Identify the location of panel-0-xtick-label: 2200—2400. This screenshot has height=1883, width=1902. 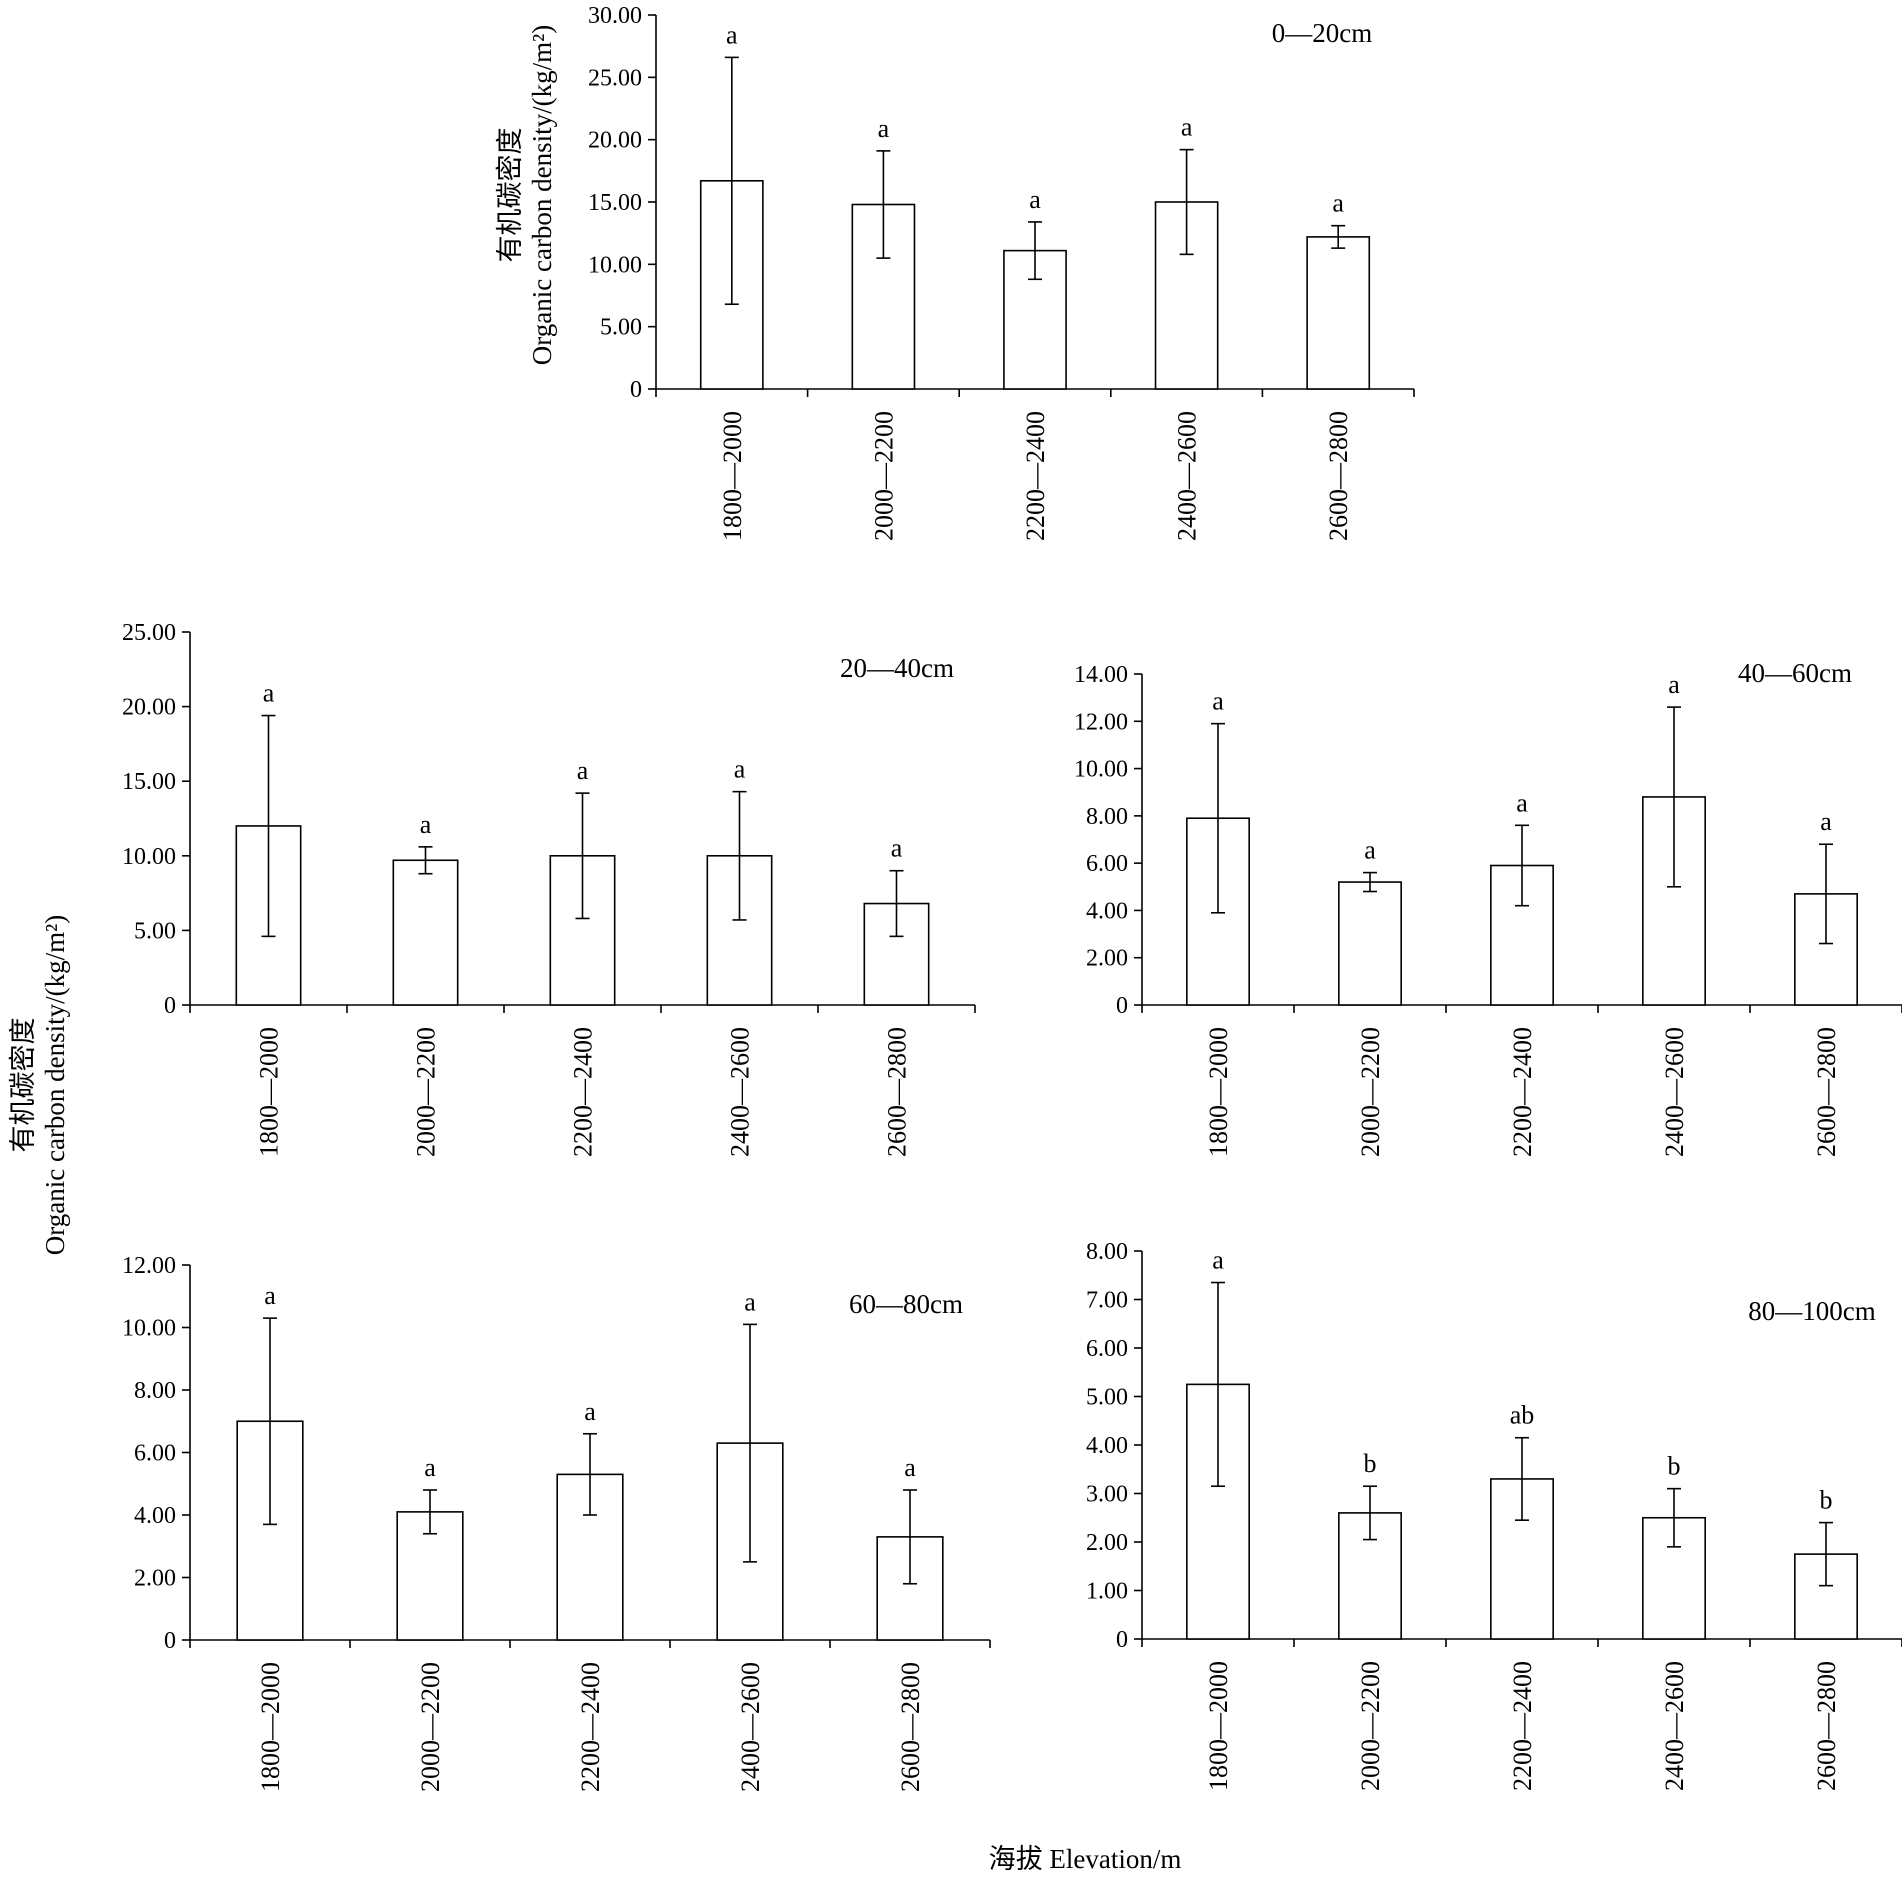
(1035, 476).